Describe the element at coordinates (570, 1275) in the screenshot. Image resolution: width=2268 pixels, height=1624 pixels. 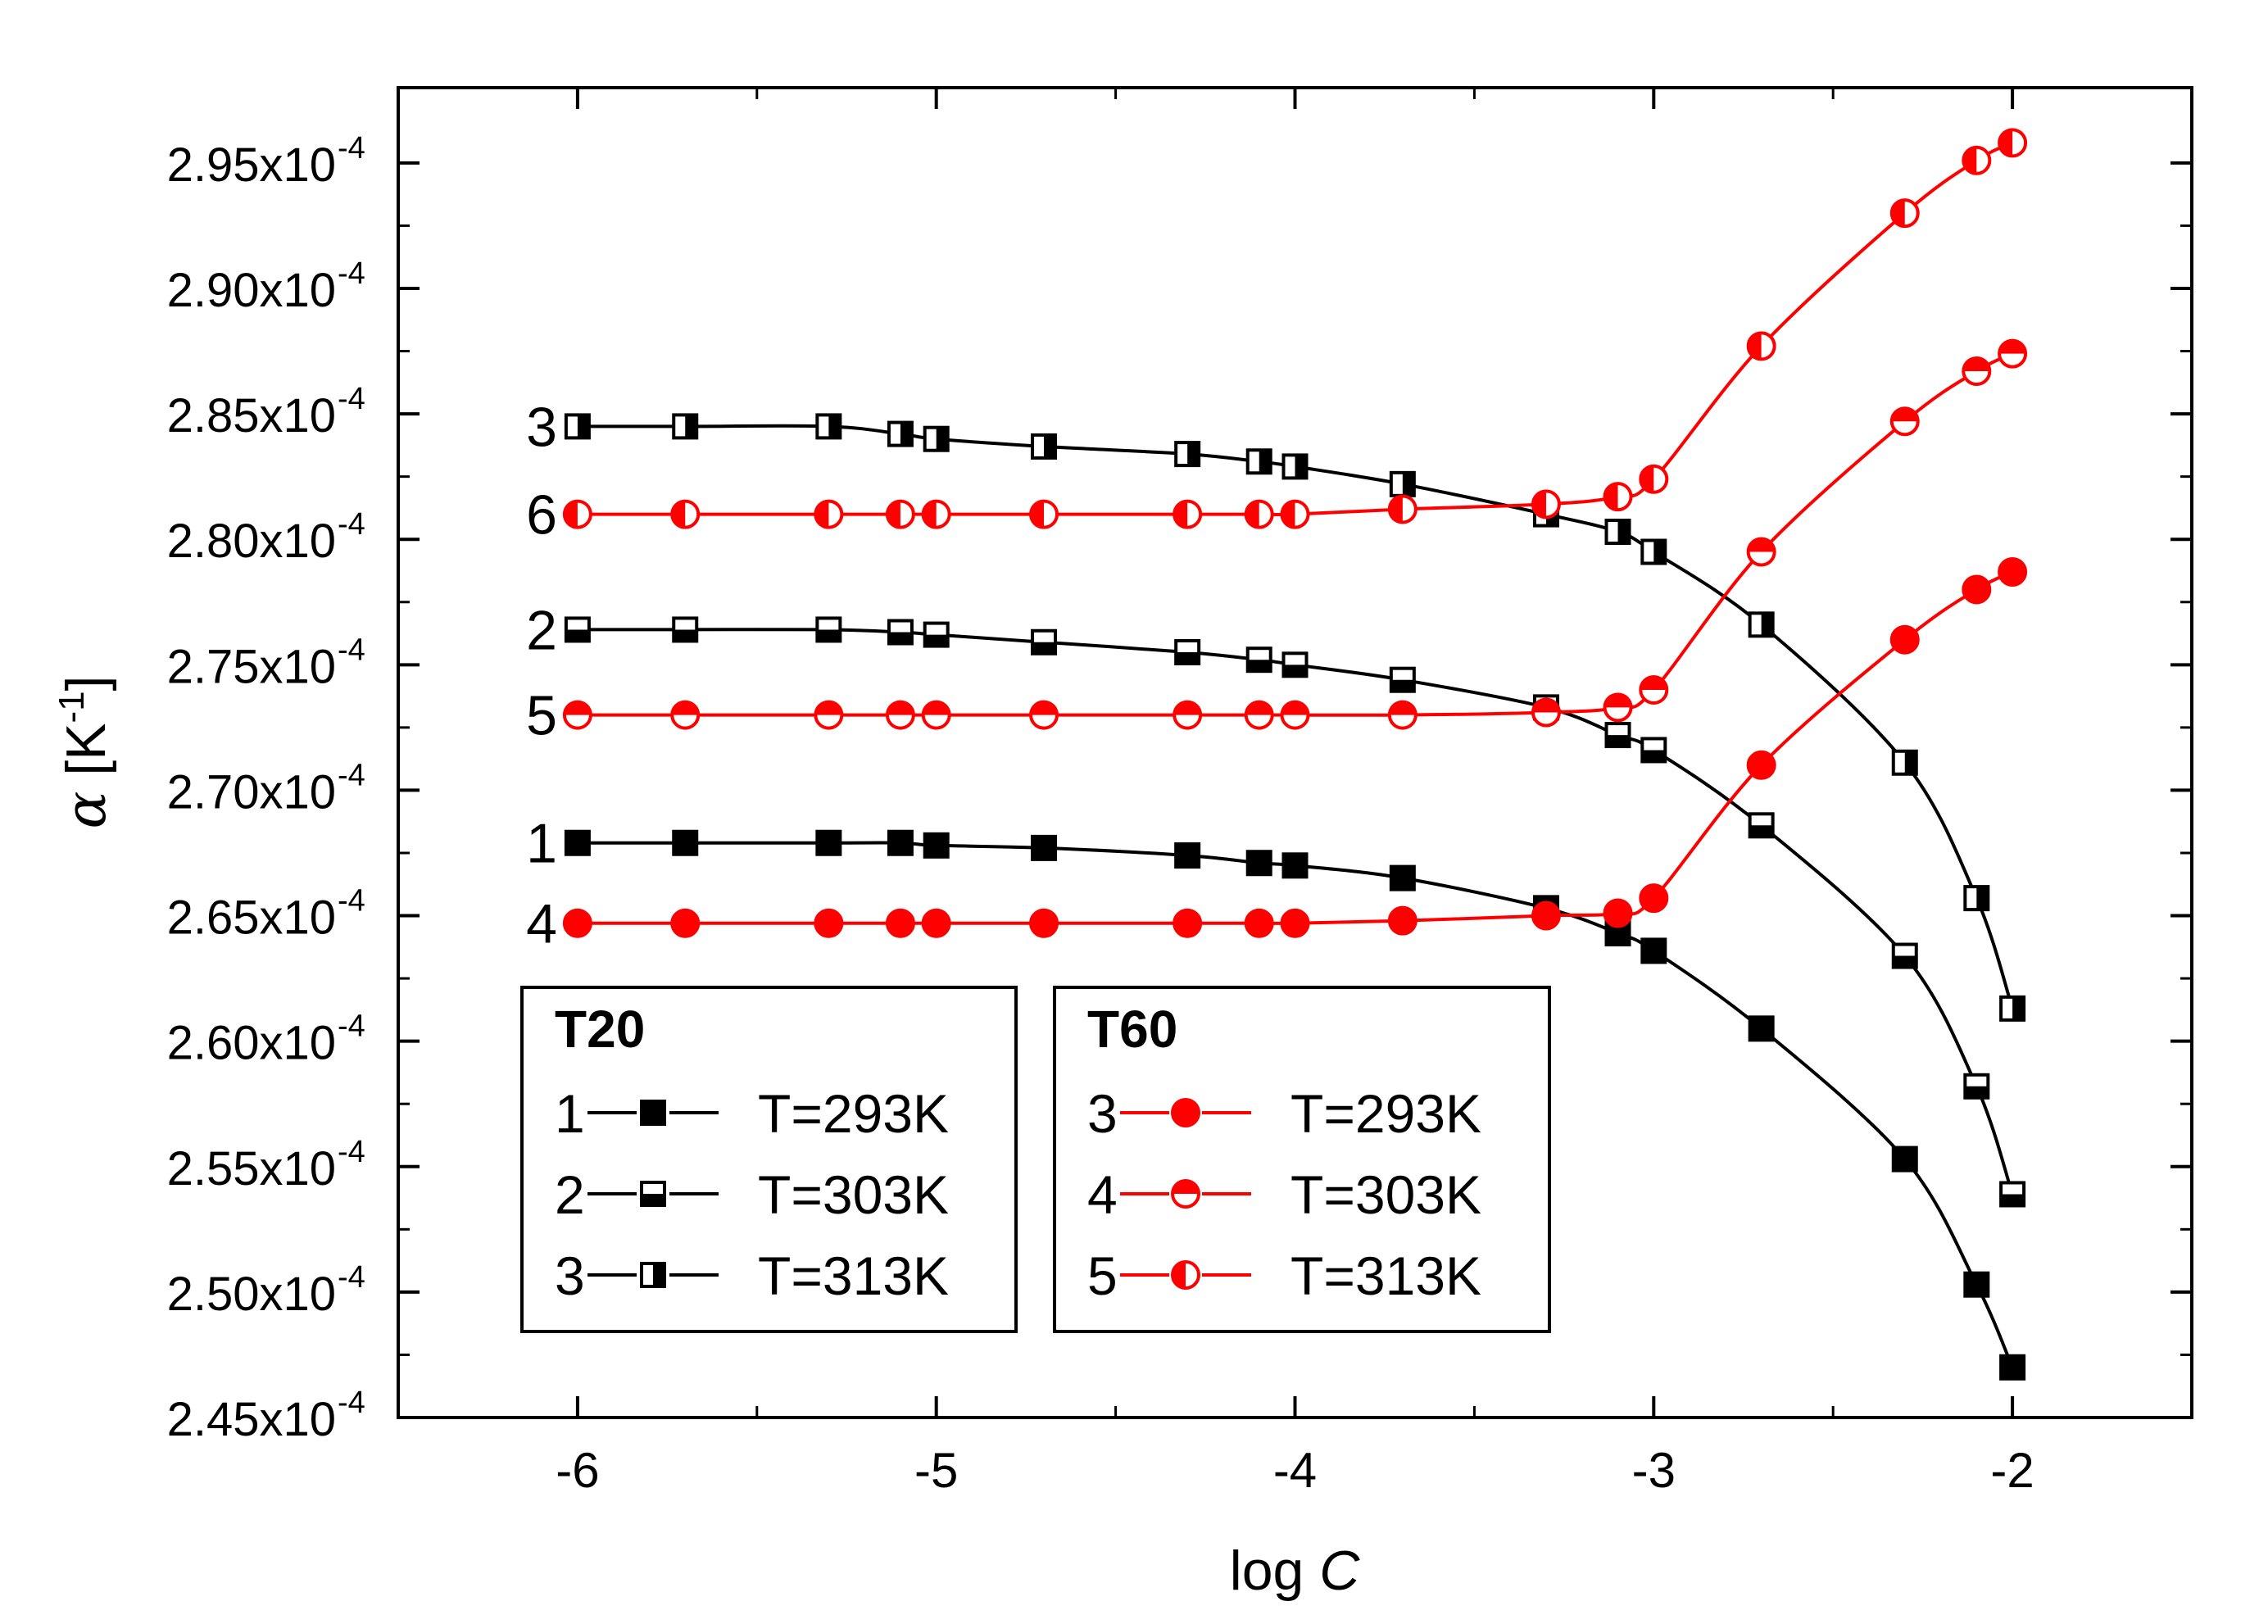
I see `legend-entry-number: 3` at that location.